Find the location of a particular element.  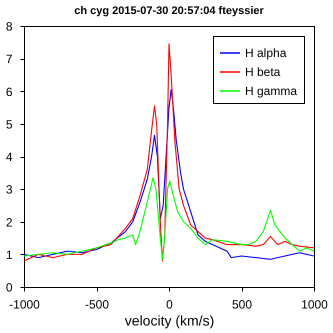

x-axis-title: velocity (km/s) is located at coordinates (169, 320).